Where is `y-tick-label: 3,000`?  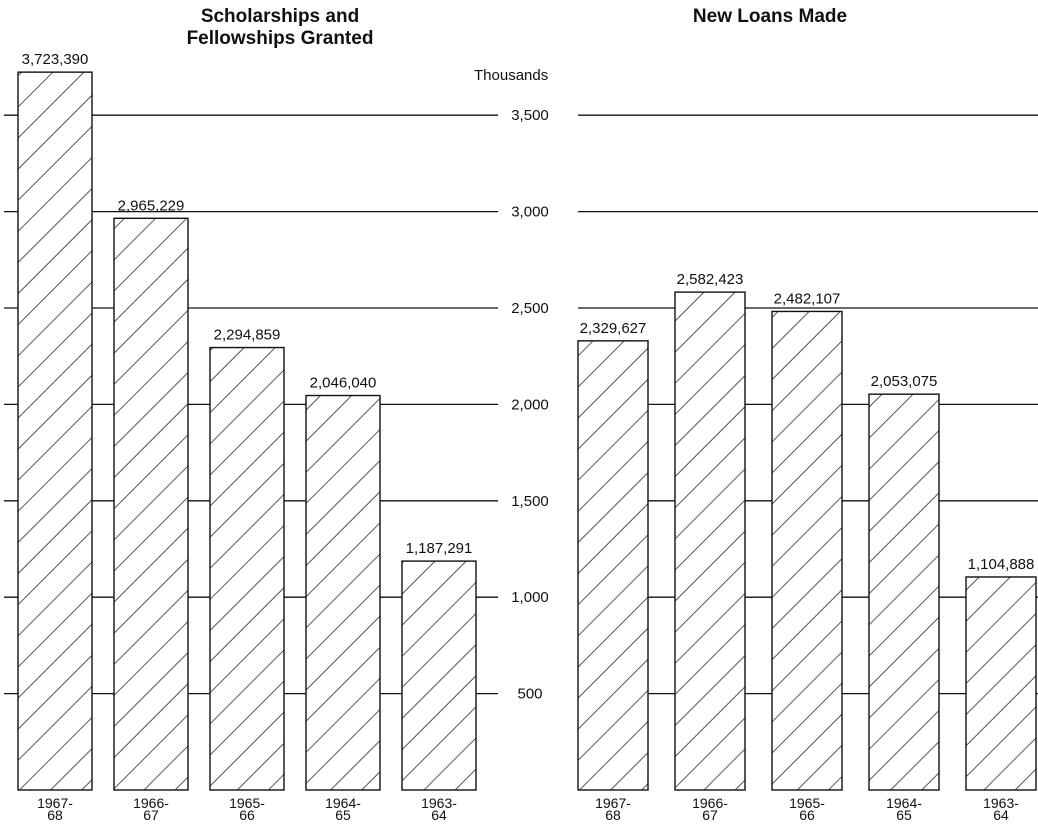
y-tick-label: 3,000 is located at coordinates (530, 212).